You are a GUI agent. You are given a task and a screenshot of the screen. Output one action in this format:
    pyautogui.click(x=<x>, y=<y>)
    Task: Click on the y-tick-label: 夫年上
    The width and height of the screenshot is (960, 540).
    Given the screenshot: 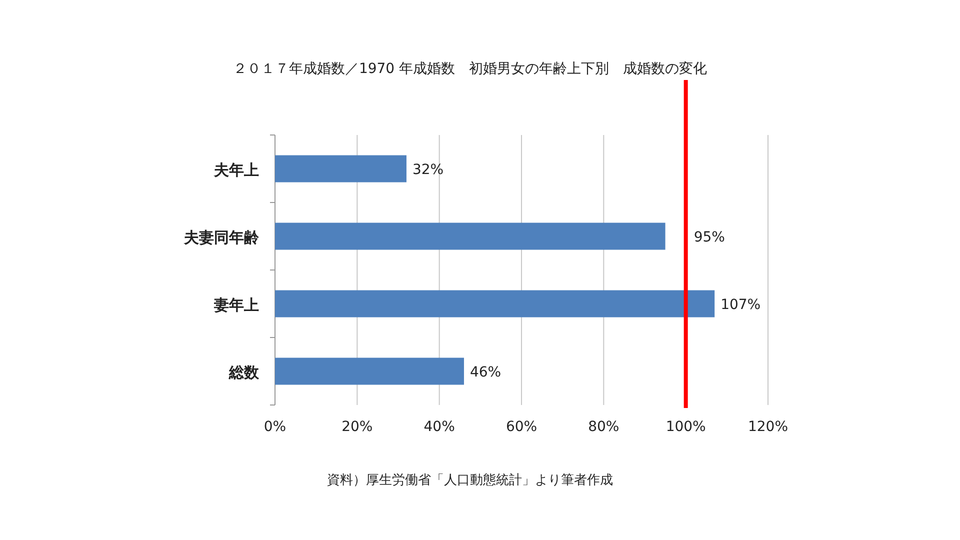 What is the action you would take?
    pyautogui.click(x=236, y=169)
    